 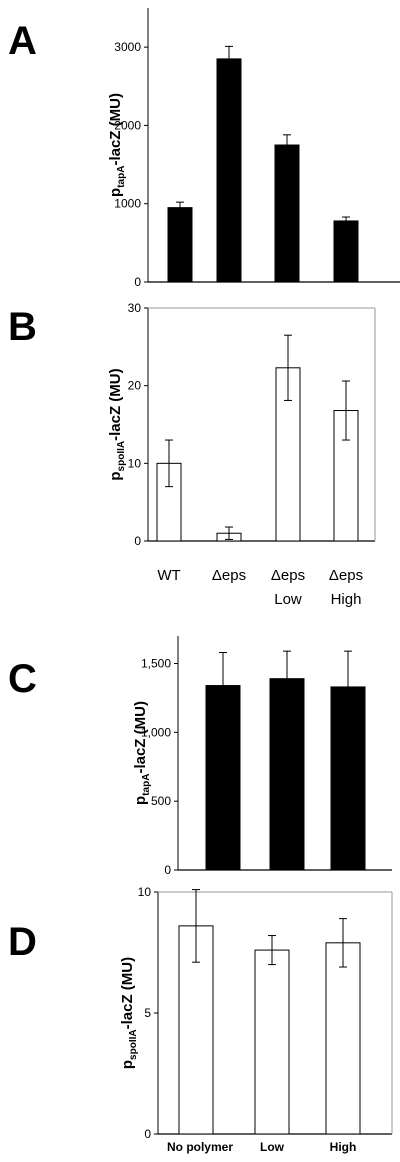 What do you see at coordinates (22, 942) in the screenshot?
I see `panel-letter: D` at bounding box center [22, 942].